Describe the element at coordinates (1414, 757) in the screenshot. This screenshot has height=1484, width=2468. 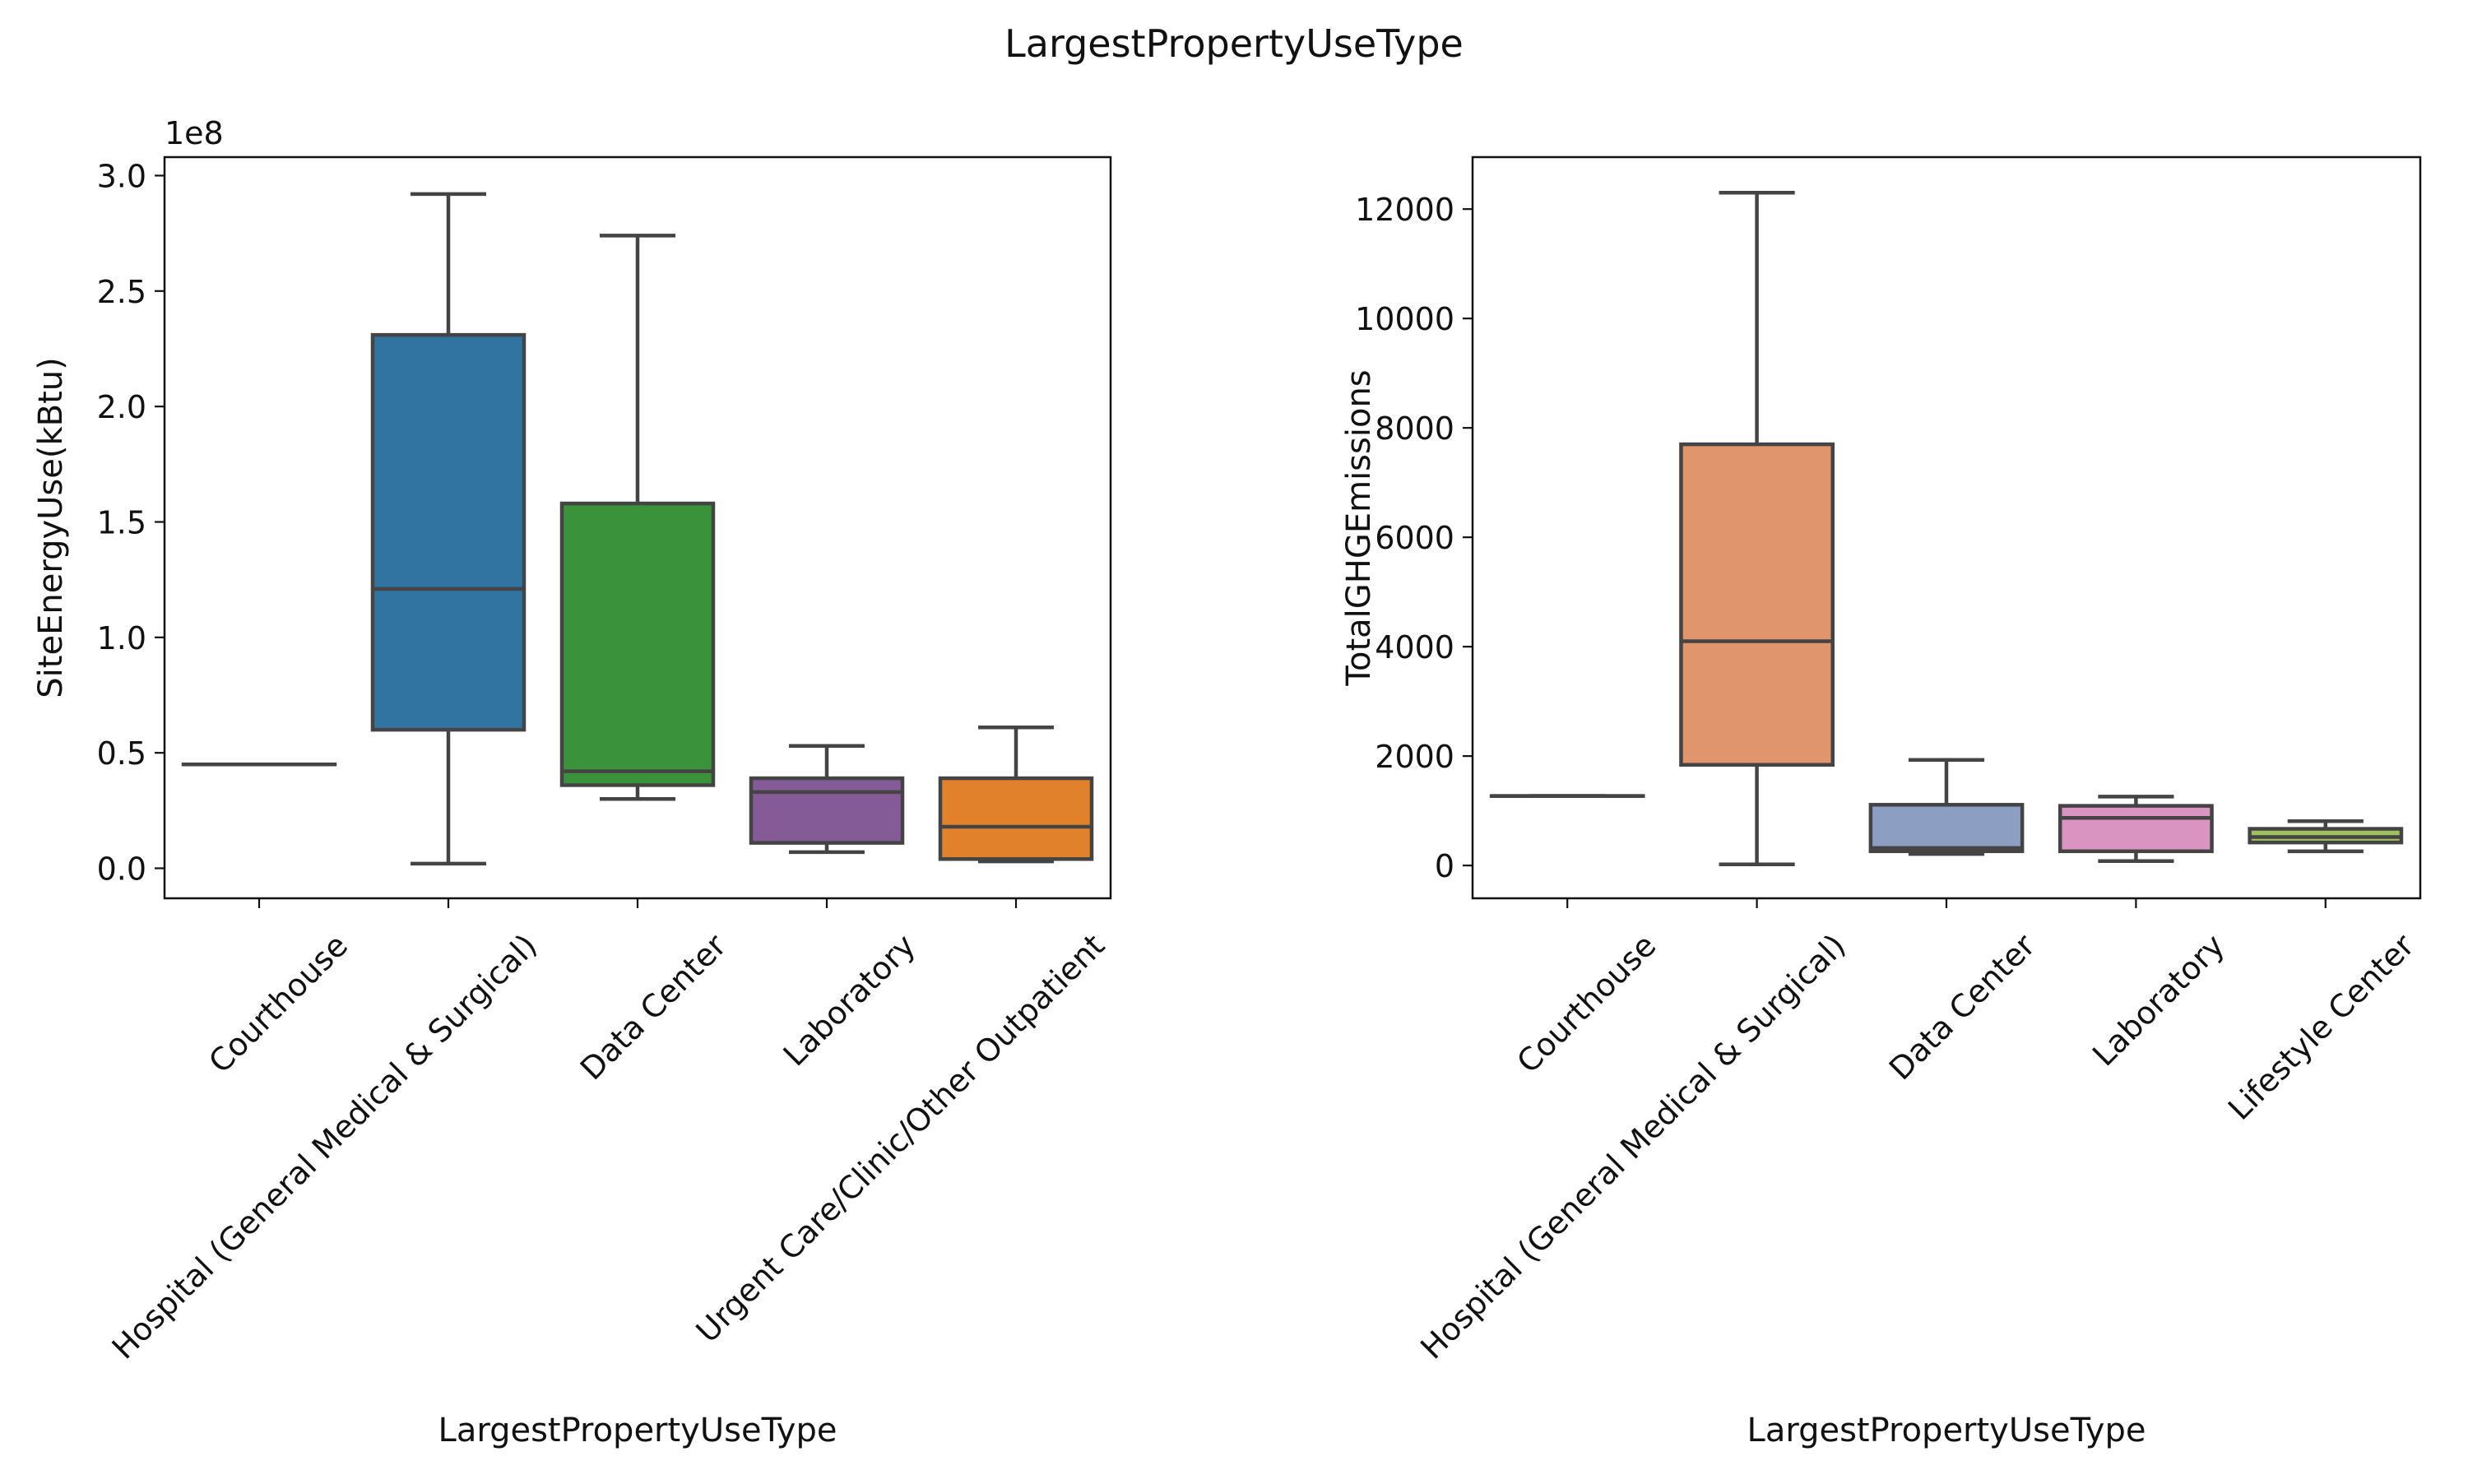
I see `y-tick-label: 2000` at that location.